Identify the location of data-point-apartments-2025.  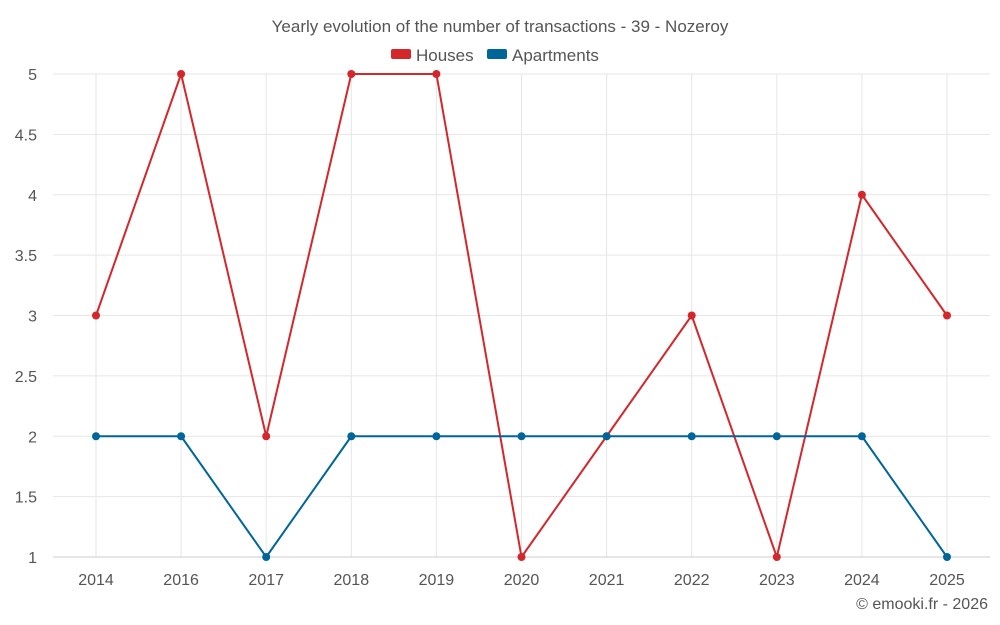
(947, 557).